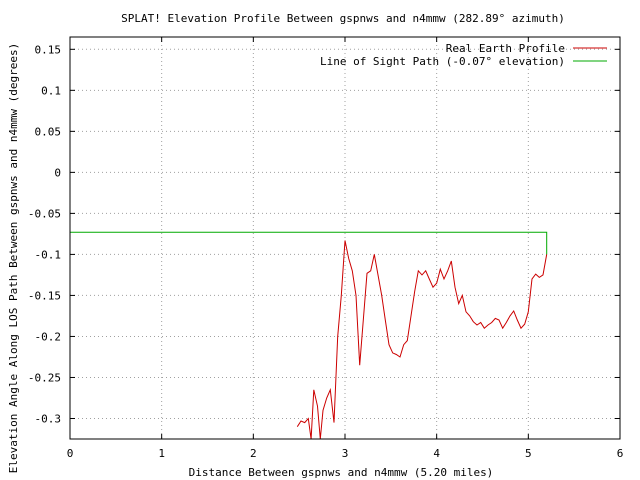 The height and width of the screenshot is (480, 640). What do you see at coordinates (620, 453) in the screenshot?
I see `x-tick-label: 6` at bounding box center [620, 453].